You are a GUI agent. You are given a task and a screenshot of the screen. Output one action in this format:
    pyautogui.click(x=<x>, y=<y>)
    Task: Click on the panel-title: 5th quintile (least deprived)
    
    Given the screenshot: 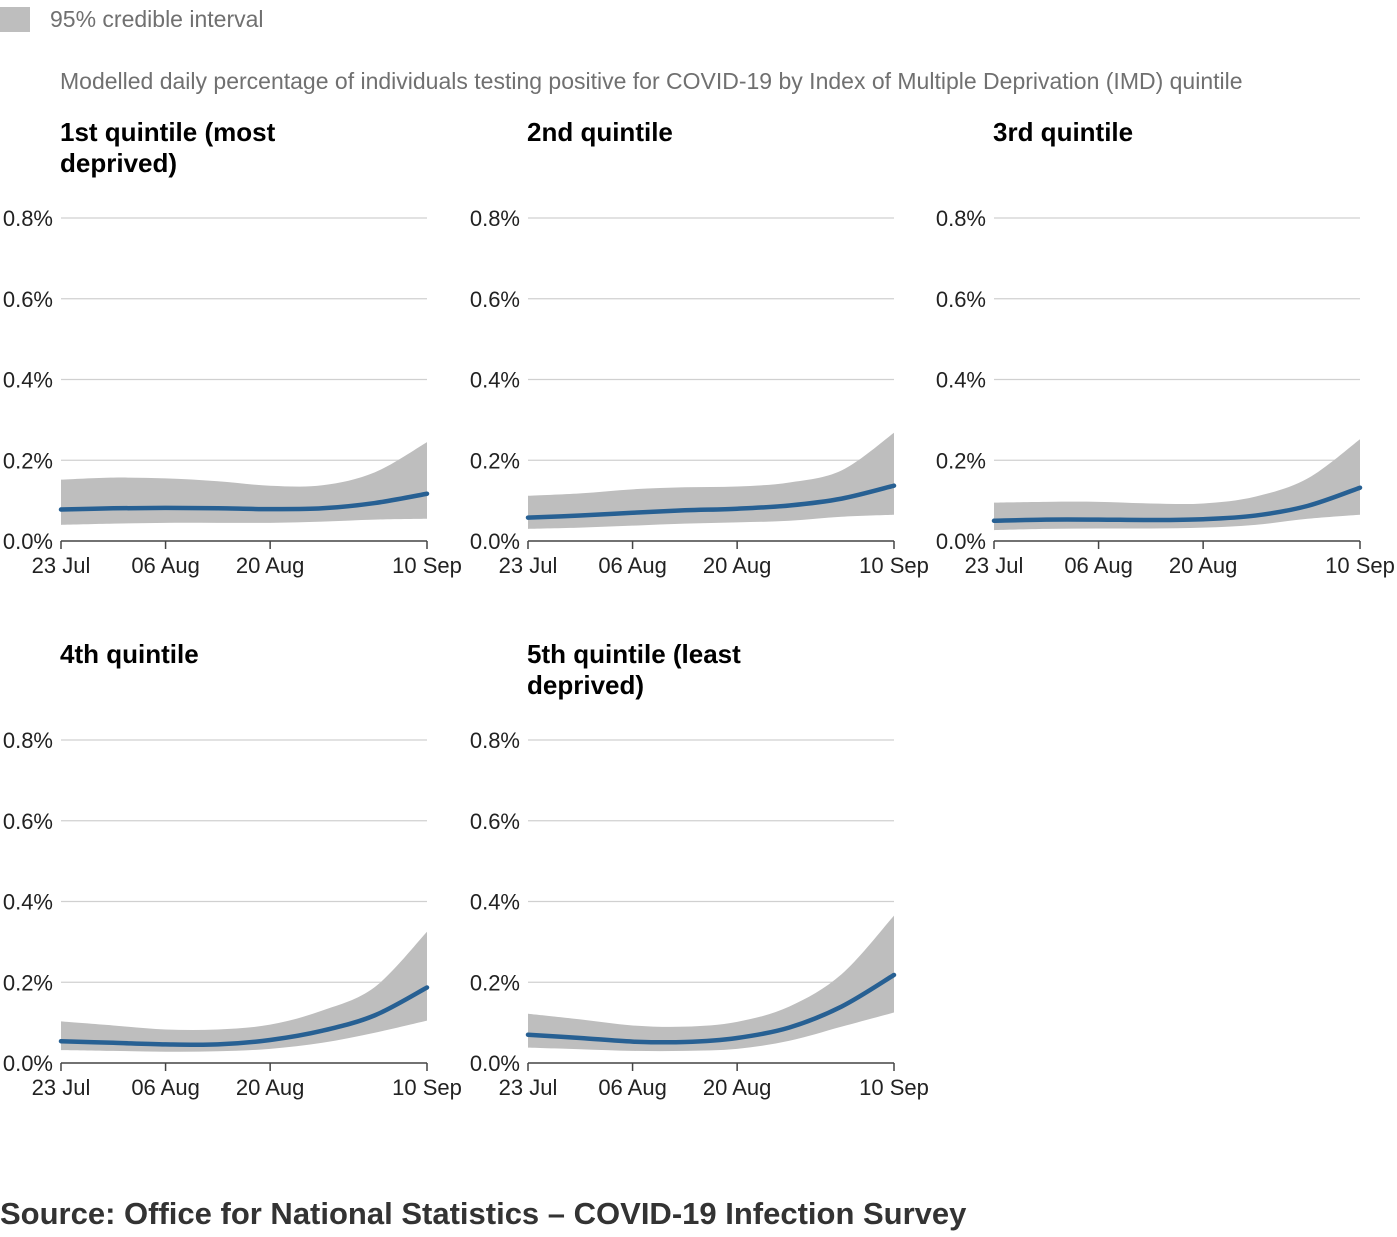 What is the action you would take?
    pyautogui.click(x=634, y=669)
    